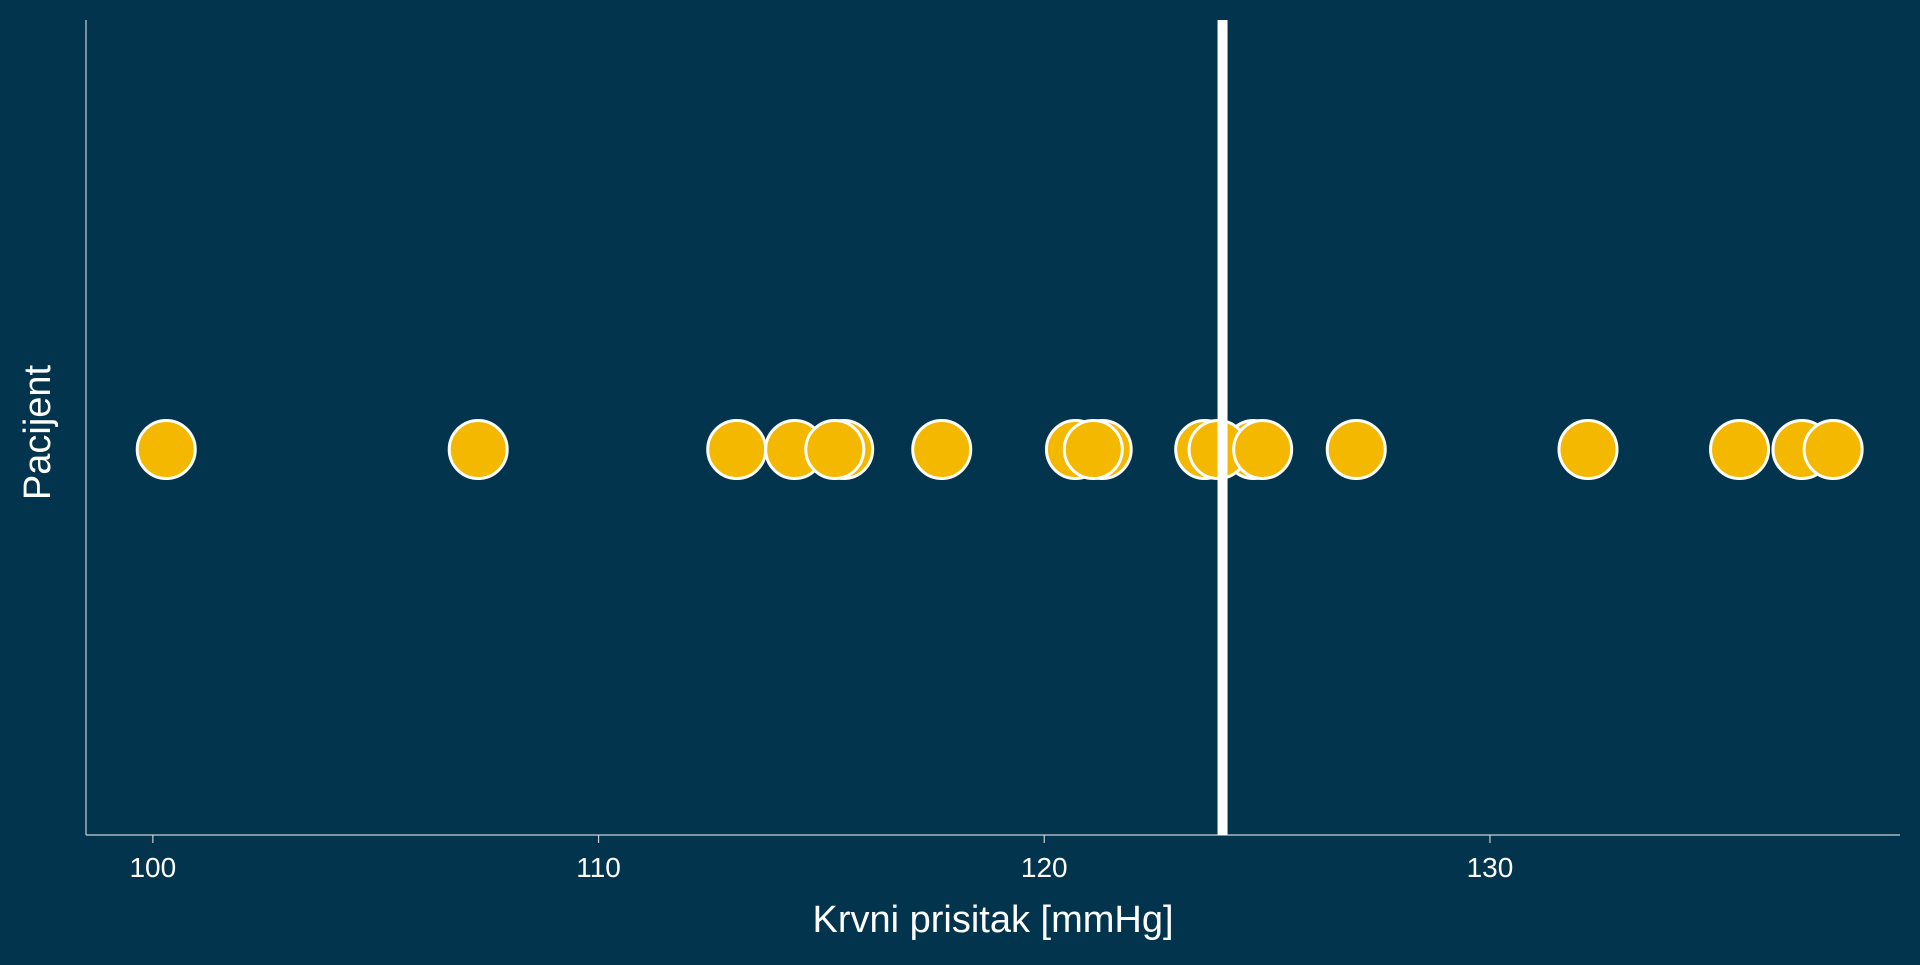 The height and width of the screenshot is (965, 1920). Describe the element at coordinates (999, 449) in the screenshot. I see `data-points` at that location.